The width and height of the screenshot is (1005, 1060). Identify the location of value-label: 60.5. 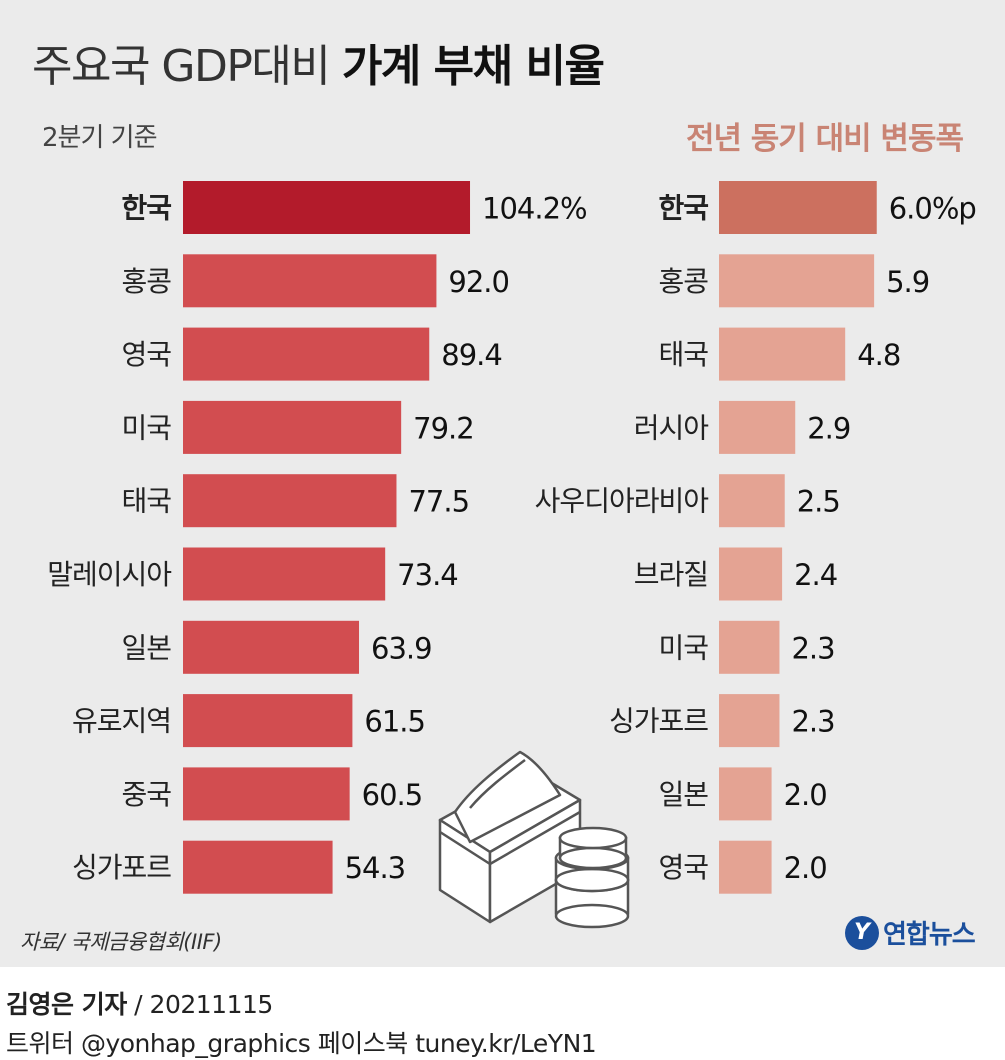
(392, 795).